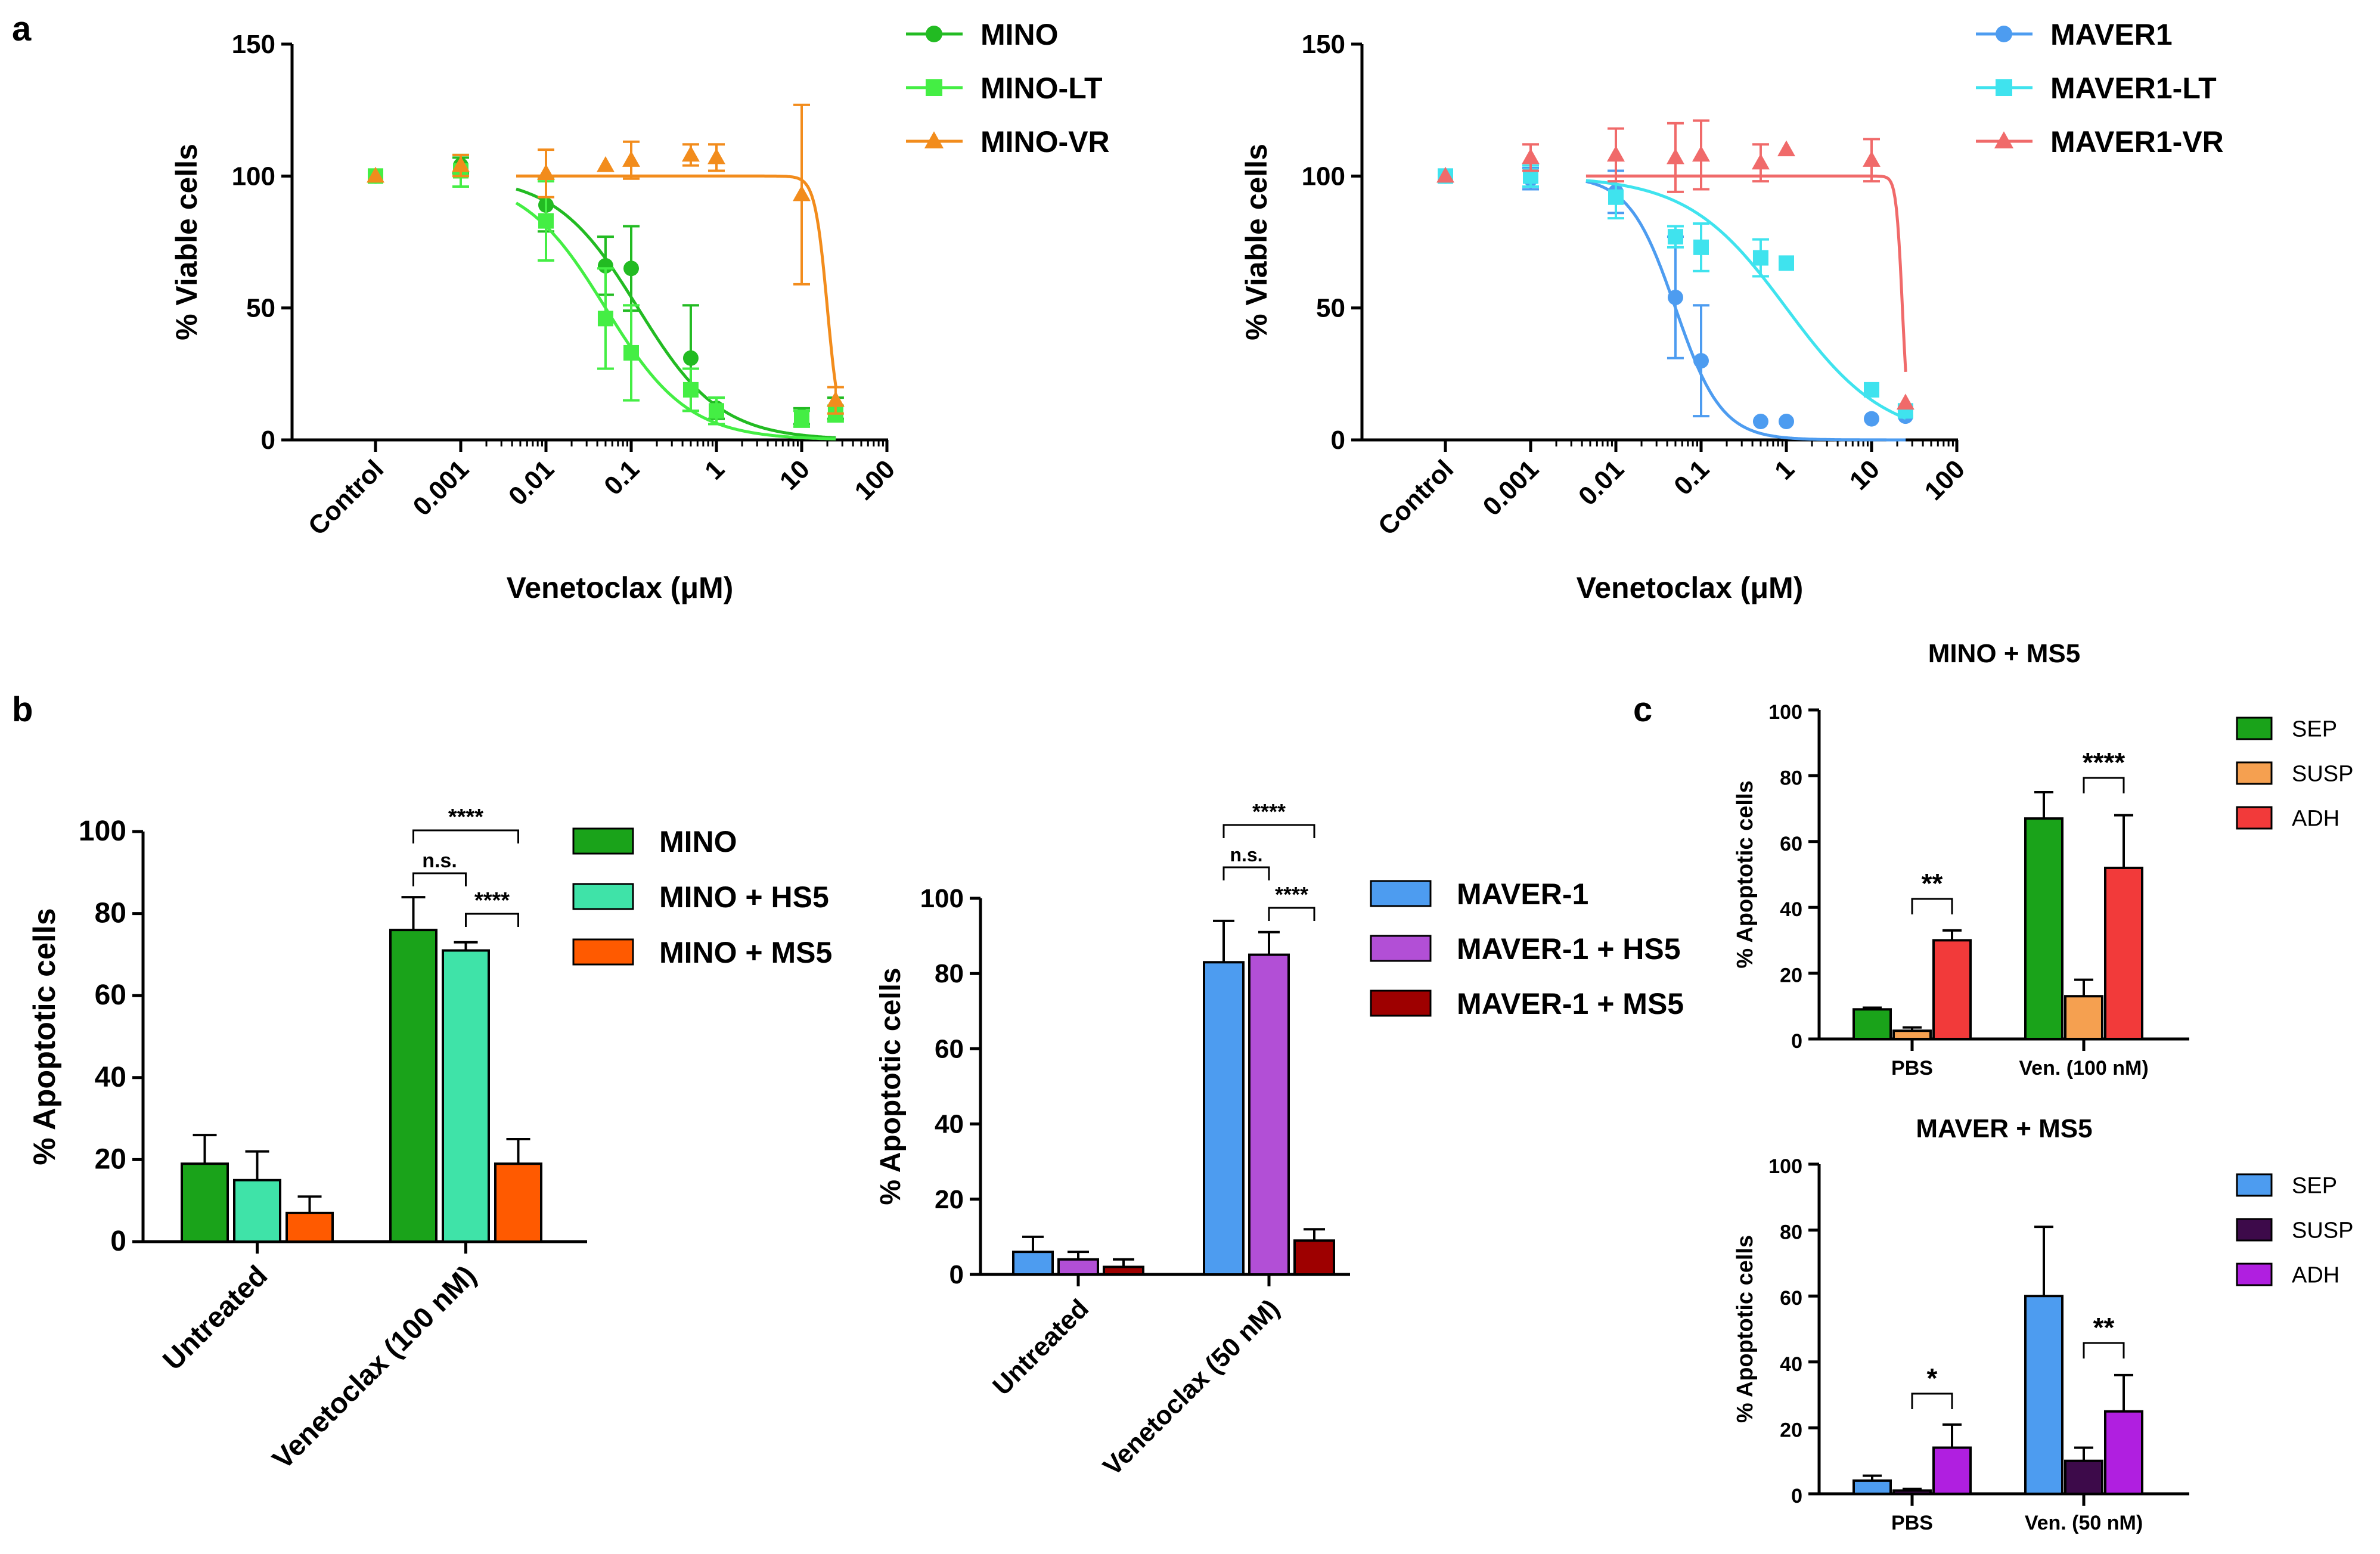 This screenshot has width=2380, height=1554. What do you see at coordinates (744, 897) in the screenshot?
I see `legend-label: MINO + HS5` at bounding box center [744, 897].